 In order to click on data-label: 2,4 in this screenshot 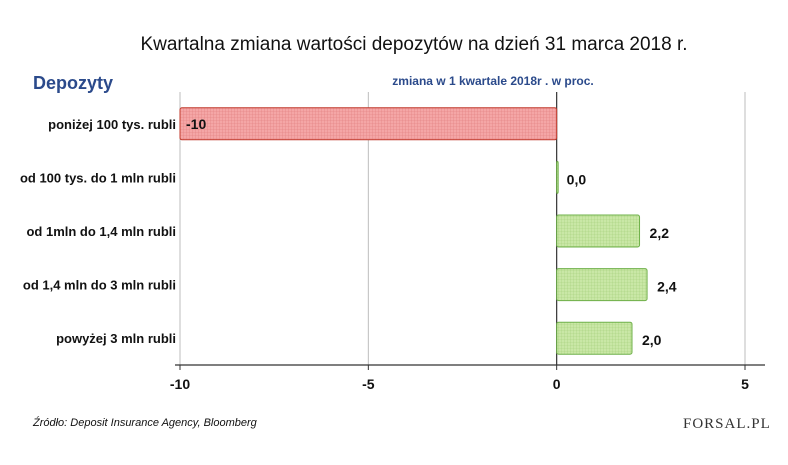, I will do `click(667, 287)`.